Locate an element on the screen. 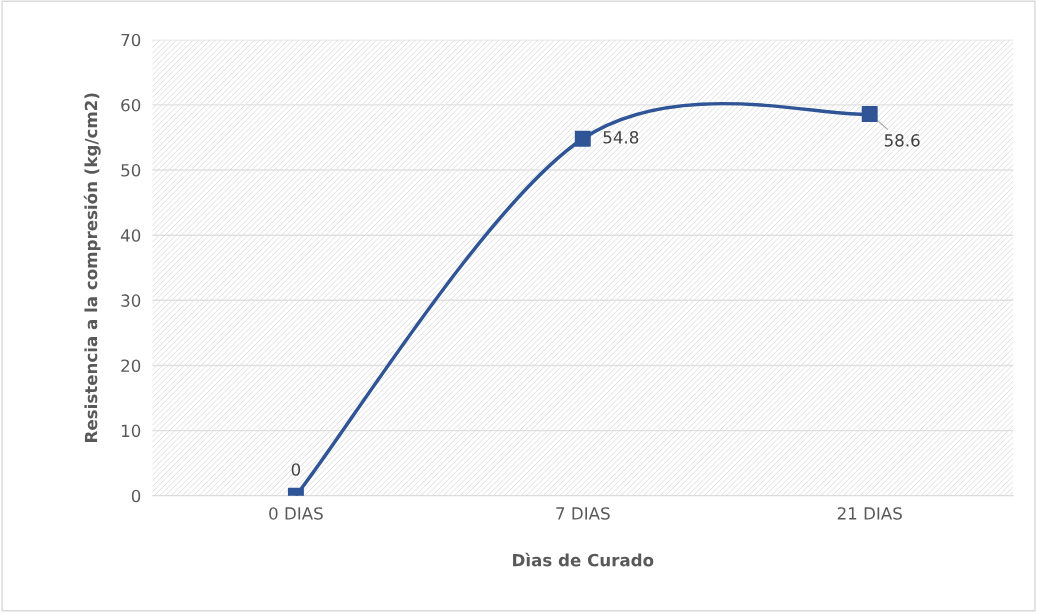 The height and width of the screenshot is (612, 1037). y-tick-label: 40 is located at coordinates (130, 235).